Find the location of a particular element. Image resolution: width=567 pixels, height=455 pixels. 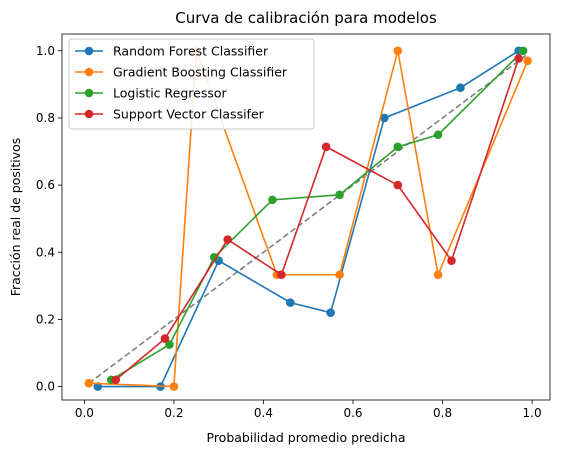

y-tick-label: 0.0 is located at coordinates (45, 387).